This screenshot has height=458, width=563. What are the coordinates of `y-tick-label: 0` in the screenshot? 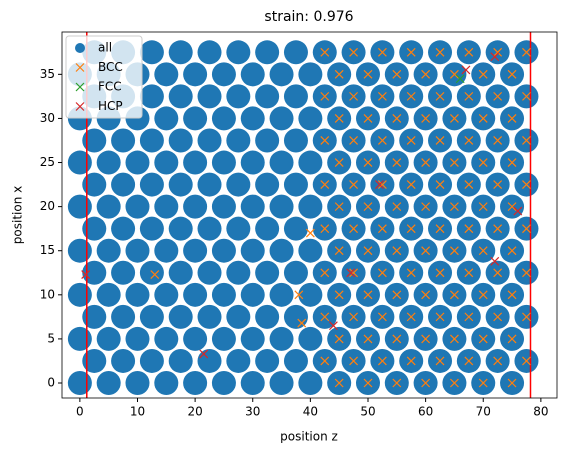 It's located at (51, 383).